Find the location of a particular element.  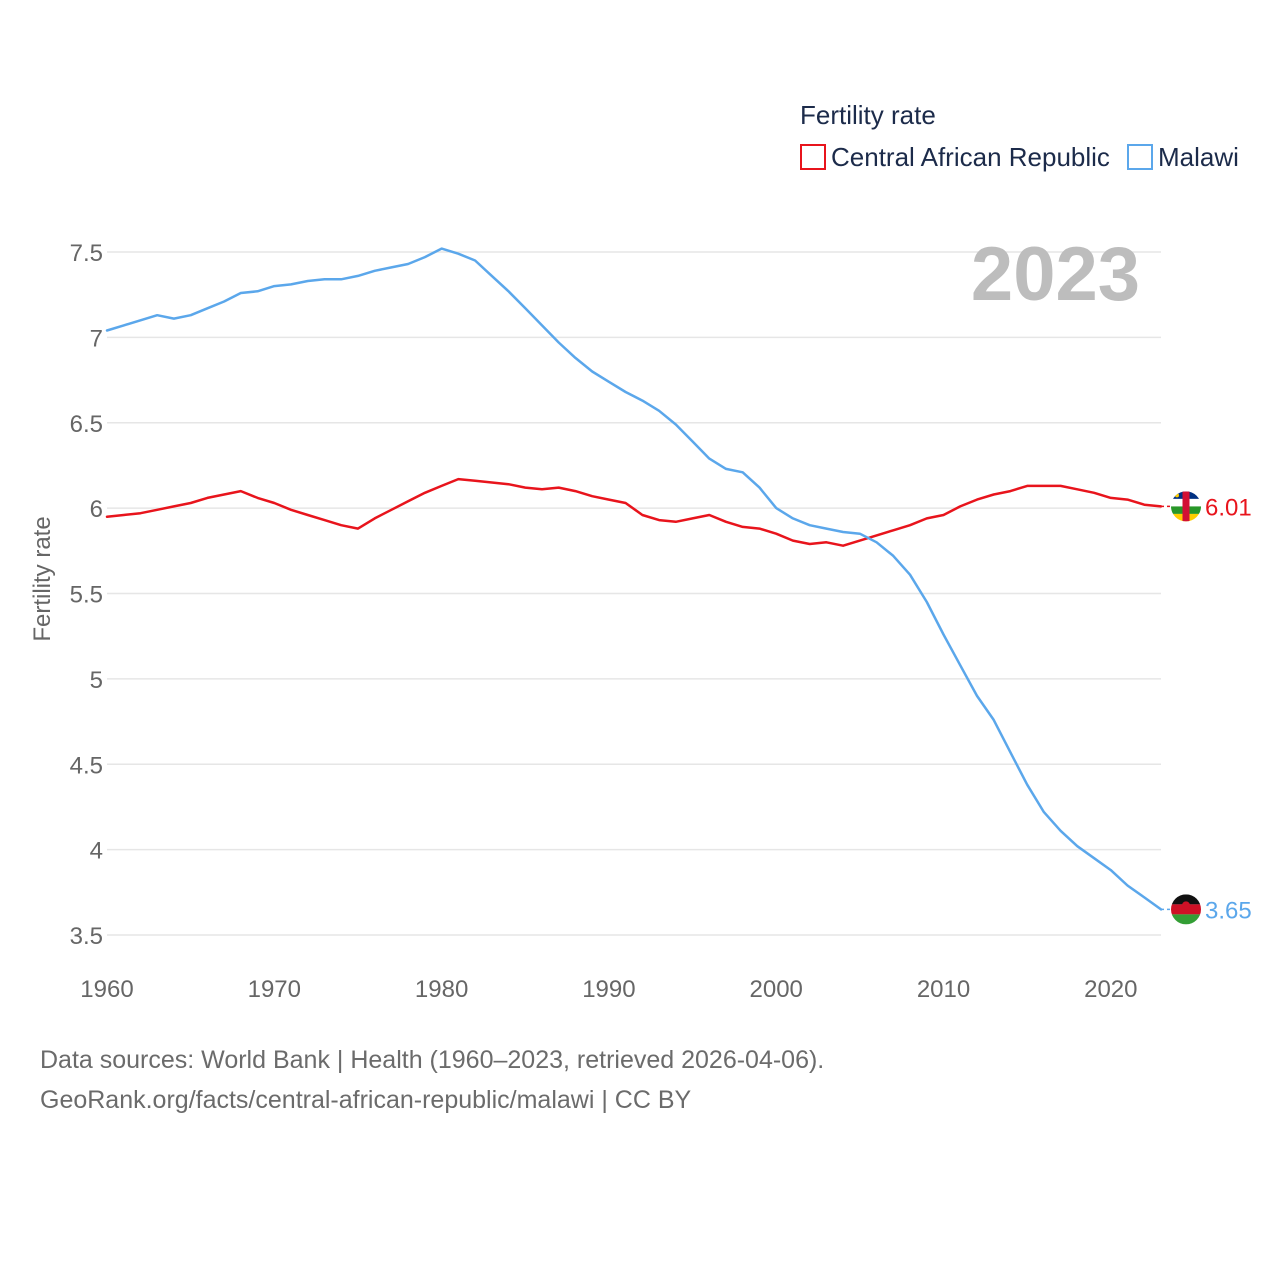

y-axis-title: Fertility rate is located at coordinates (42, 578).